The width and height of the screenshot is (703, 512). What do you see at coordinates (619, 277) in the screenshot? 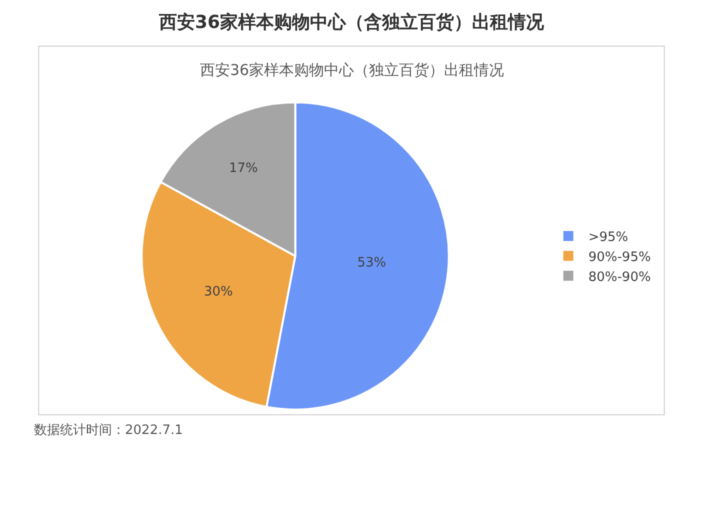
I see `legend-label: 80%-90%` at bounding box center [619, 277].